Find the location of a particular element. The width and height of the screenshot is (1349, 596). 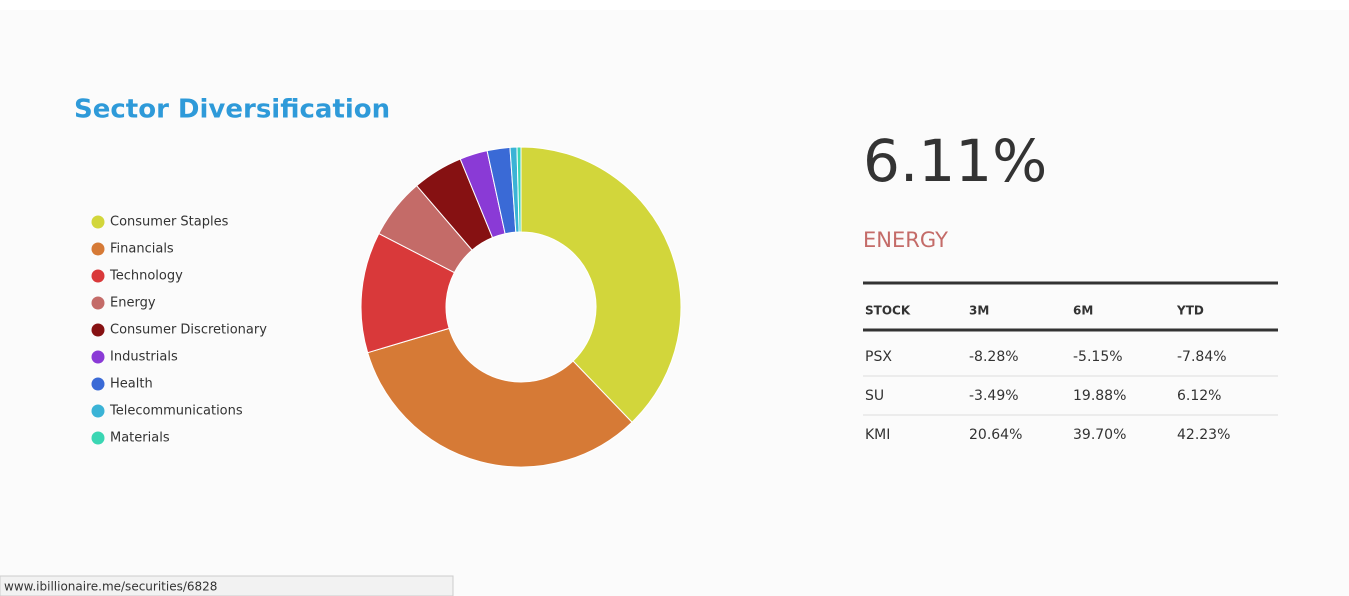

legend-label: Industrials is located at coordinates (144, 357).